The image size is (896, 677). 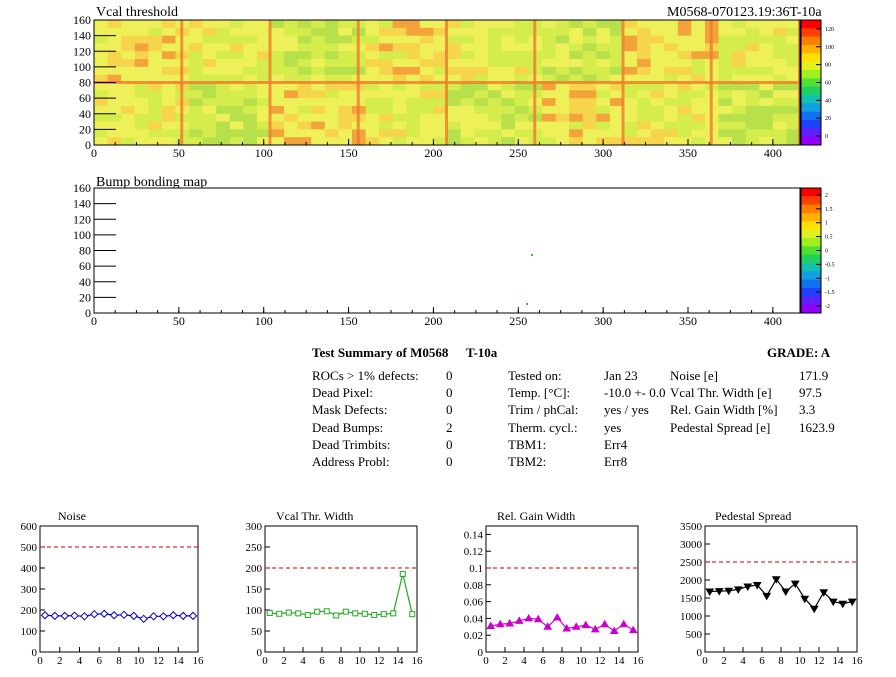 I want to click on x-tick-label: 100, so click(x=264, y=153).